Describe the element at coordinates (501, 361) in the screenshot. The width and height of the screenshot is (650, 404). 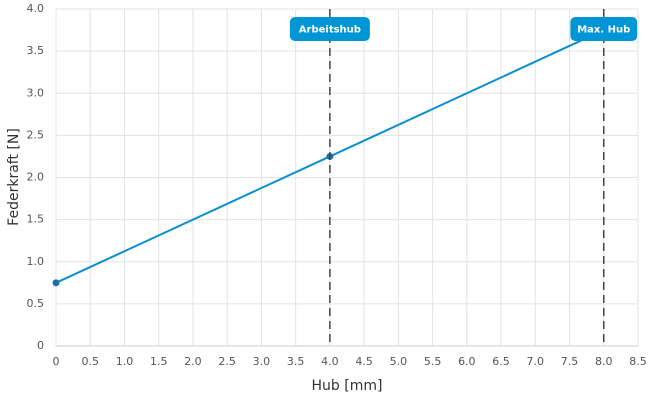
I see `x-tick-label: 6.5` at that location.